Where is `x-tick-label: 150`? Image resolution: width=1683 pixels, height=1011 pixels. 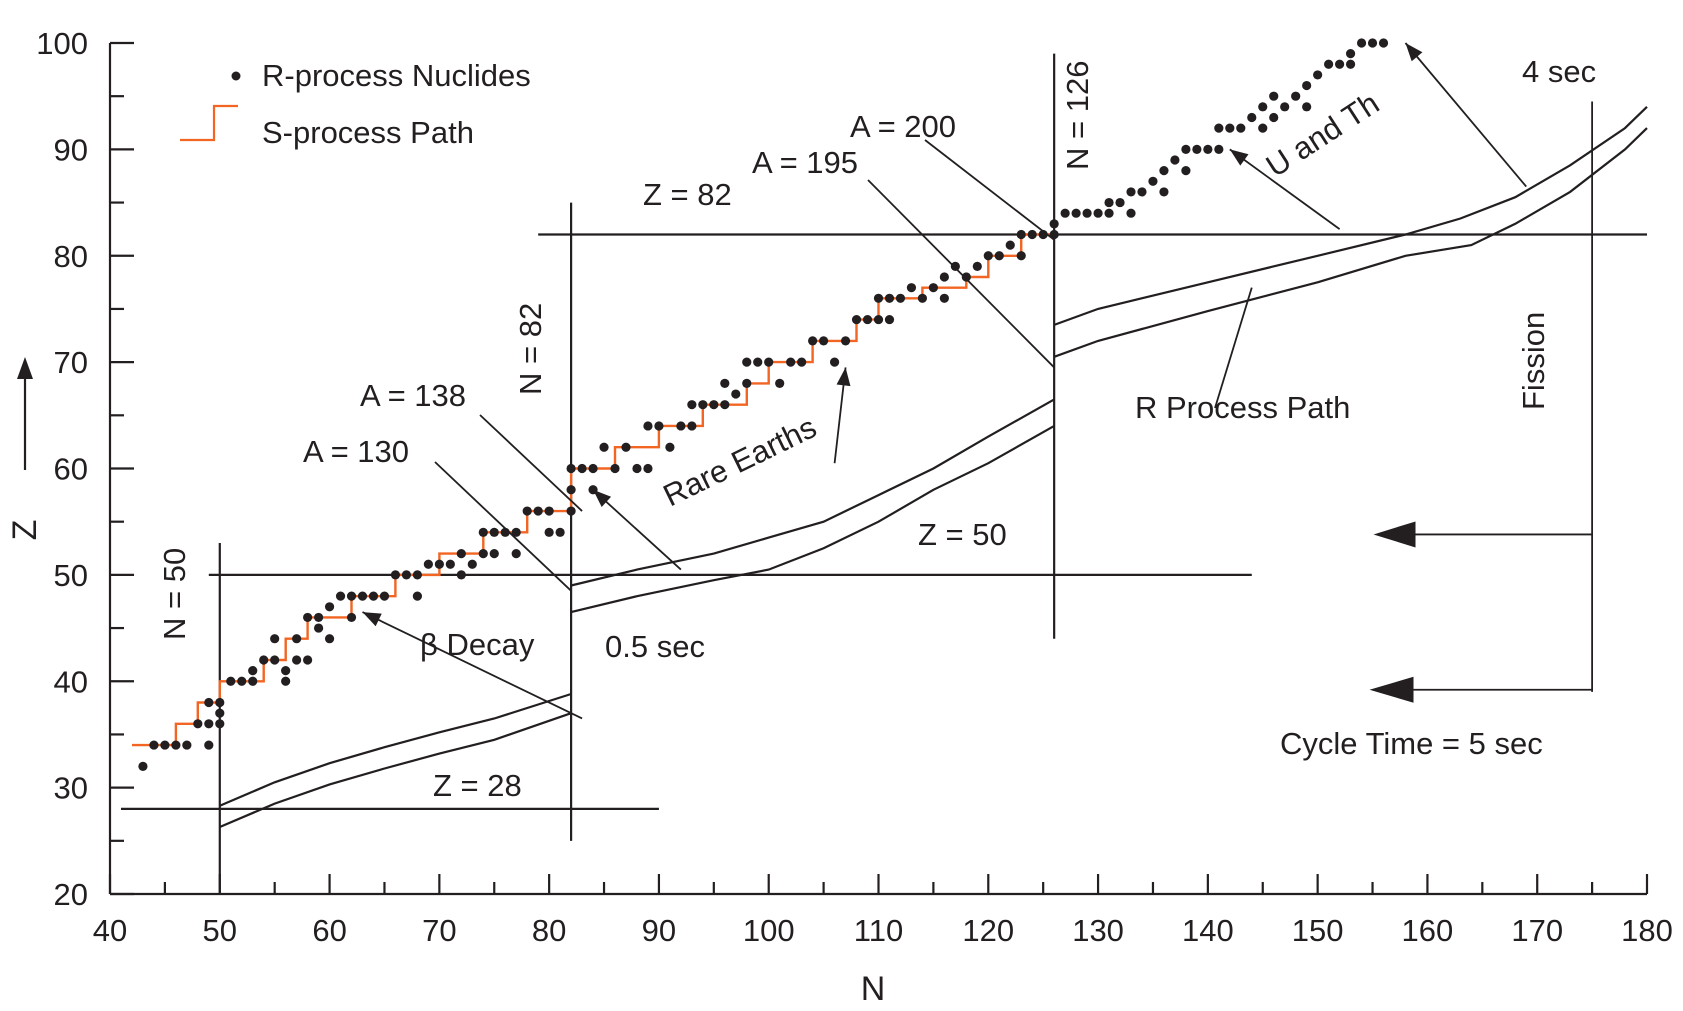
x-tick-label: 150 is located at coordinates (1318, 930).